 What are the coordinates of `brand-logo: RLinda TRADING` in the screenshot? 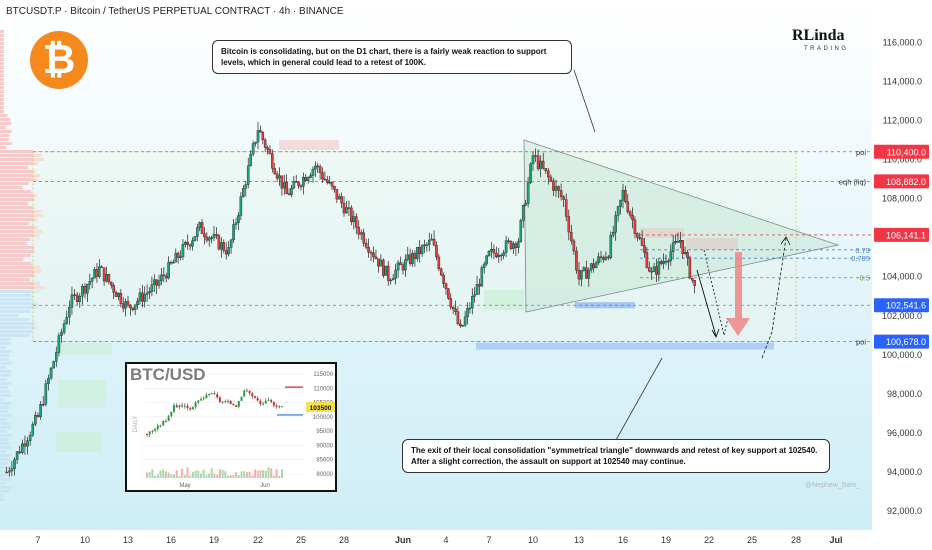 It's located at (820, 39).